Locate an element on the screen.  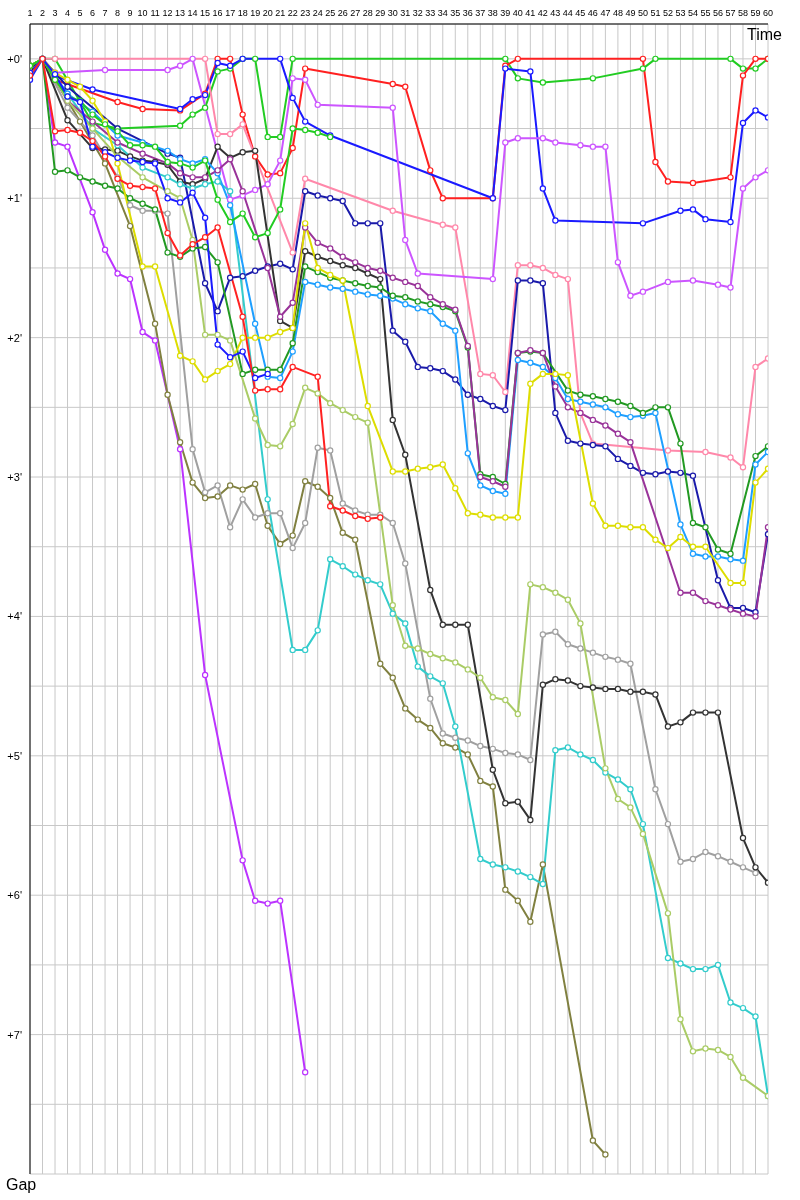
x-axis-title: Time is located at coordinates (764, 35).